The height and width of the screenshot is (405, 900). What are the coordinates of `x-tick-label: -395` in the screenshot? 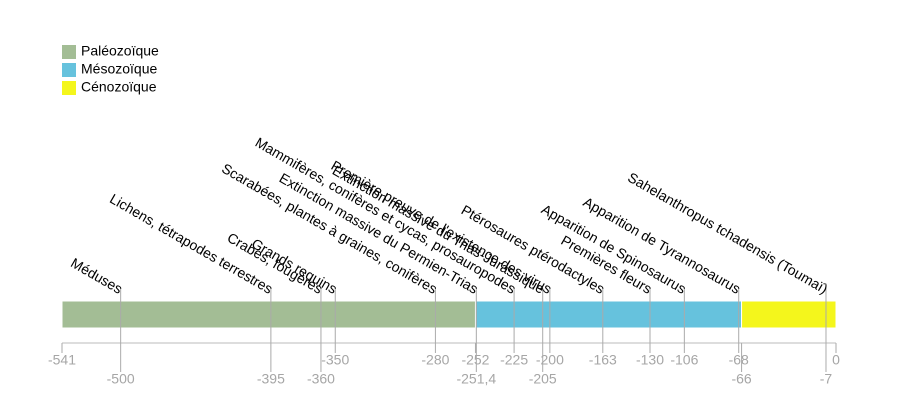 It's located at (271, 379).